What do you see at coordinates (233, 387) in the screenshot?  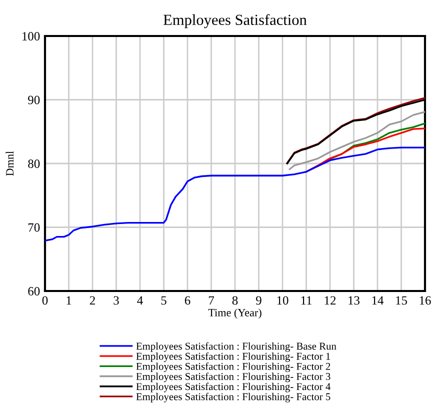 I see `legend-label: Employees Satisfaction : Flourishing- Factor 4` at bounding box center [233, 387].